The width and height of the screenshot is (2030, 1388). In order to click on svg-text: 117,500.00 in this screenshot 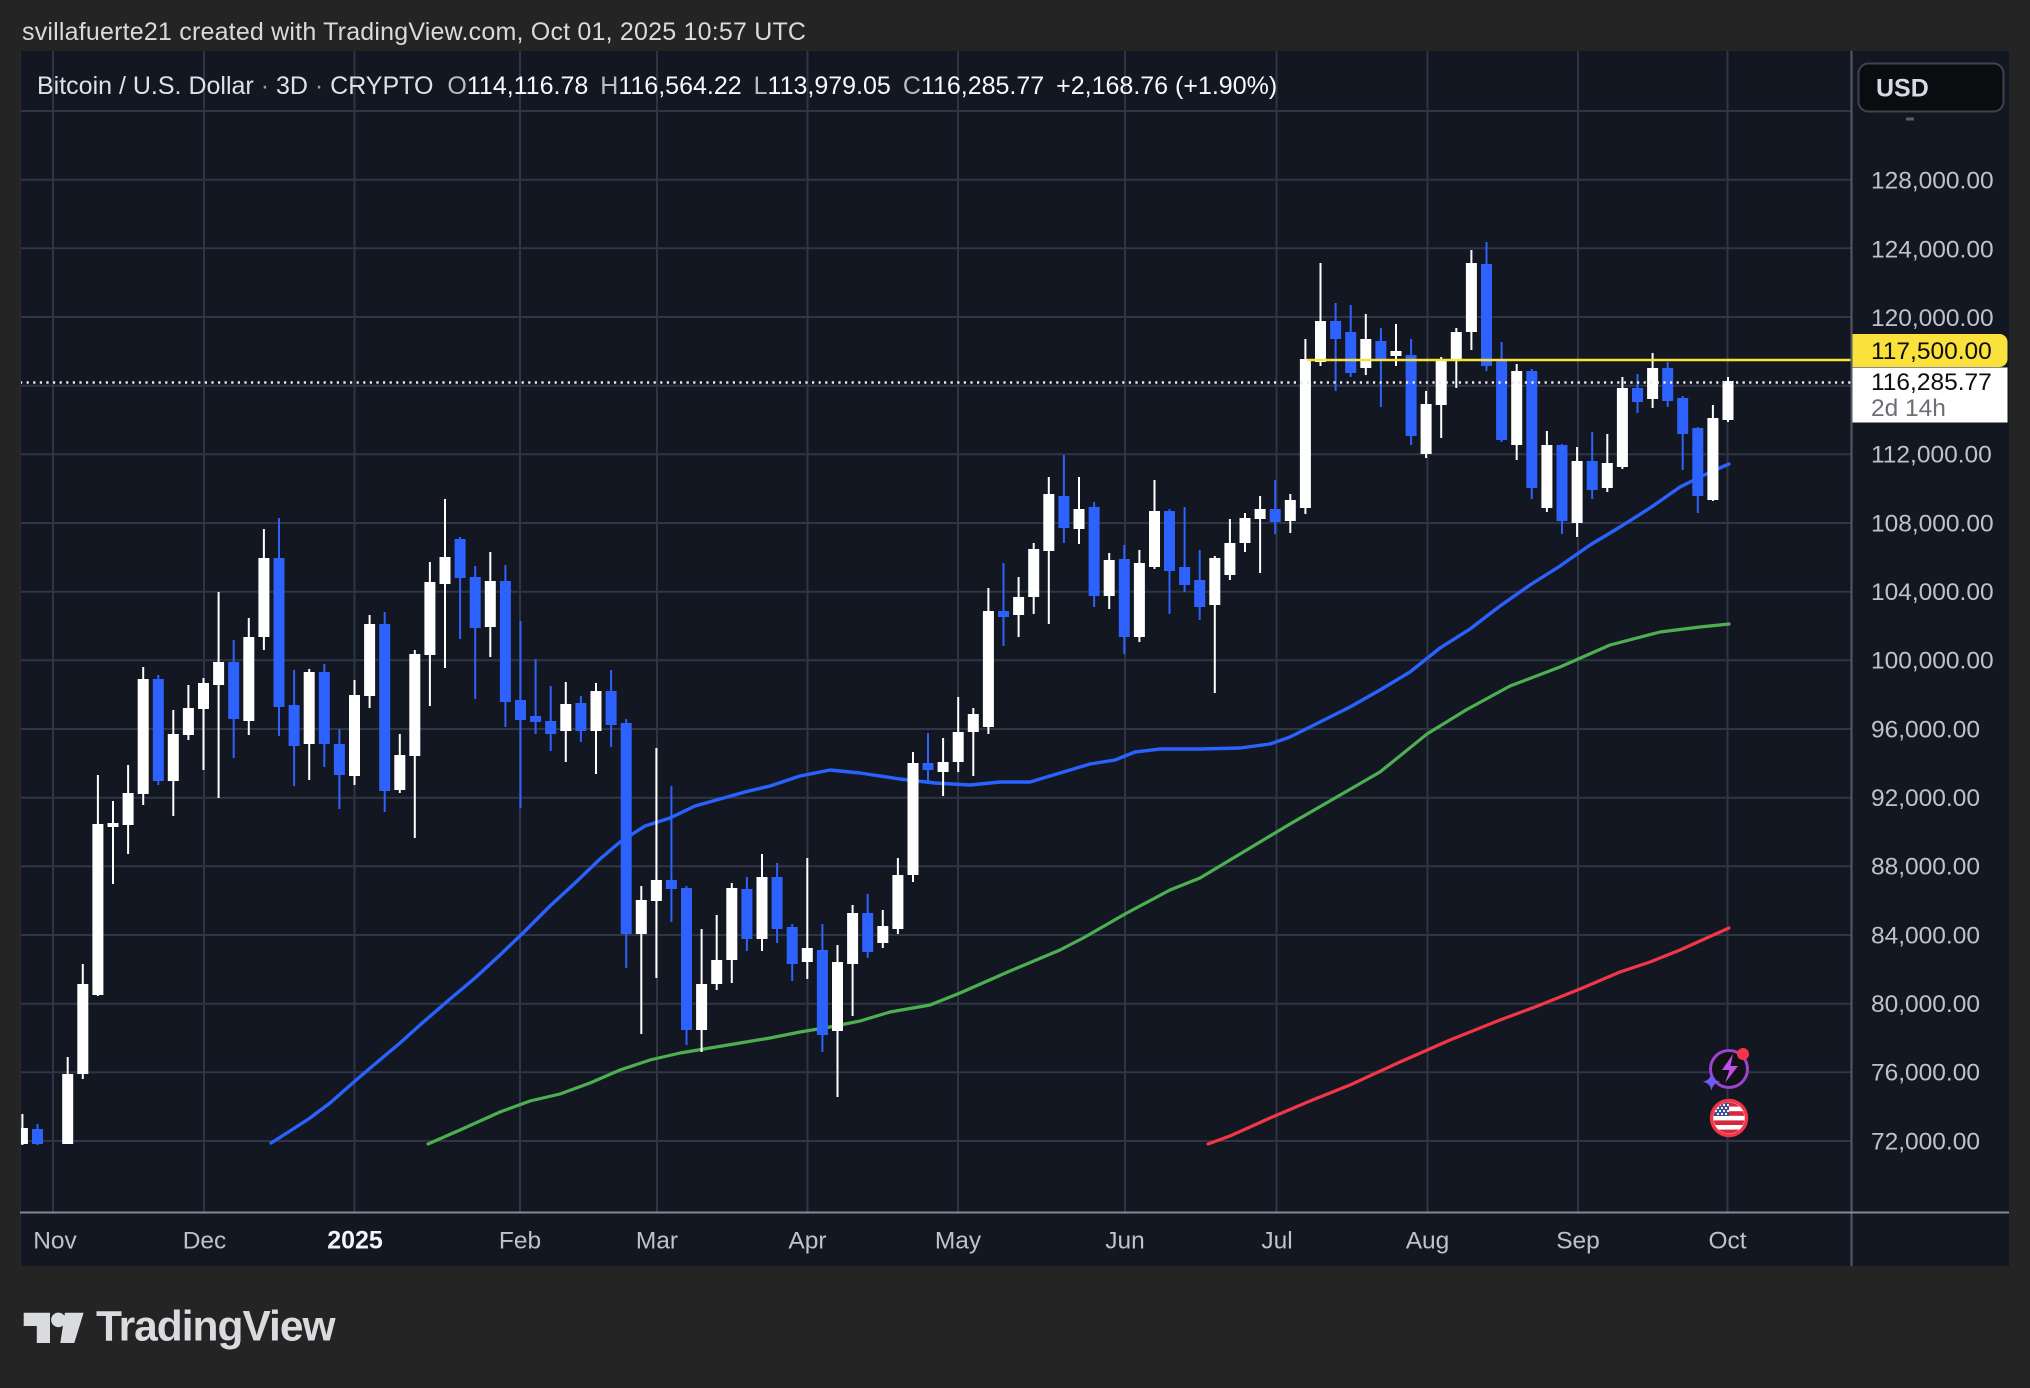, I will do `click(1931, 351)`.